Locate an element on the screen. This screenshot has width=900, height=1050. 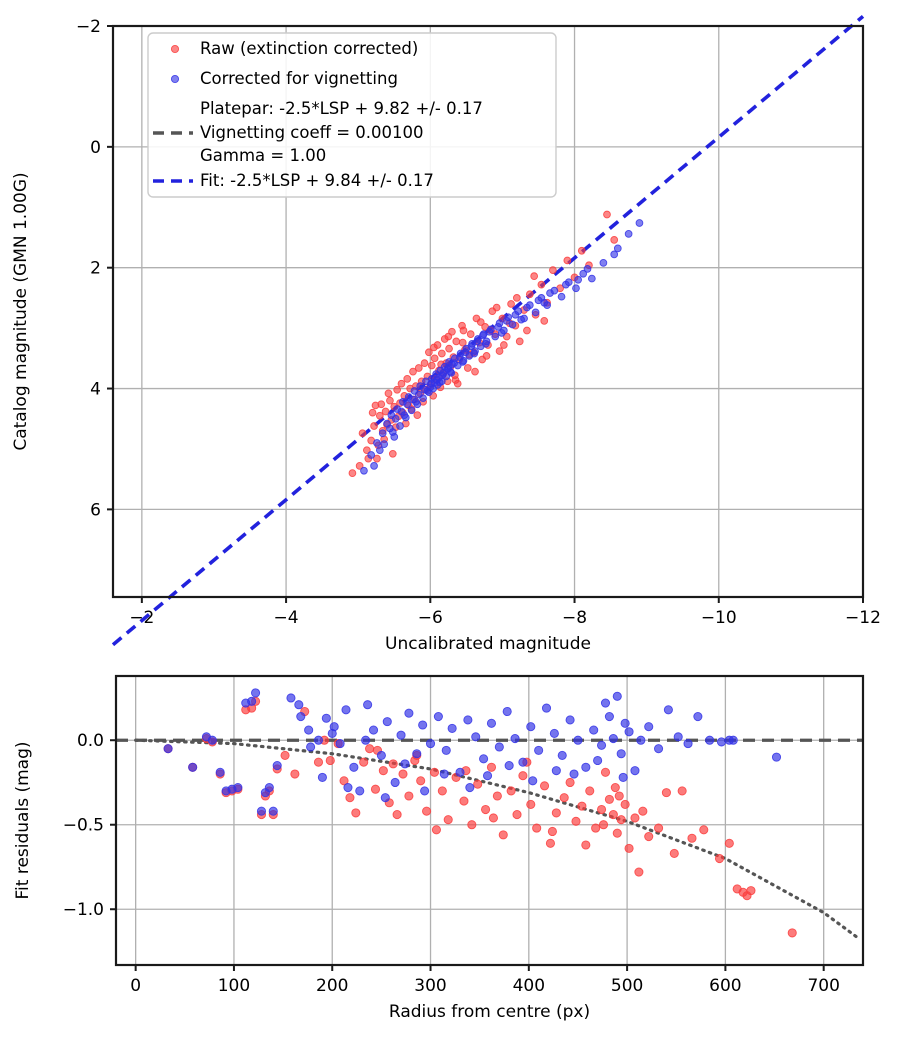
y-tick-label: 0 is located at coordinates (95, 148).